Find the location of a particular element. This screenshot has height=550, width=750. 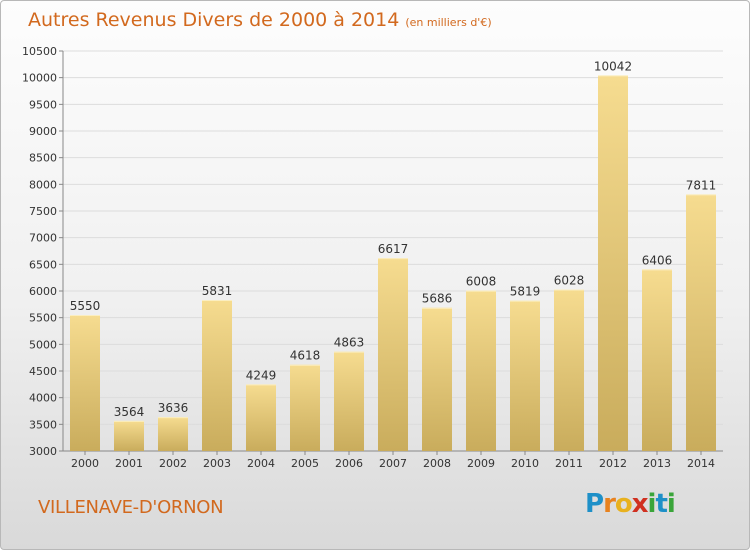

y-tick-label: 8000 is located at coordinates (43, 184).